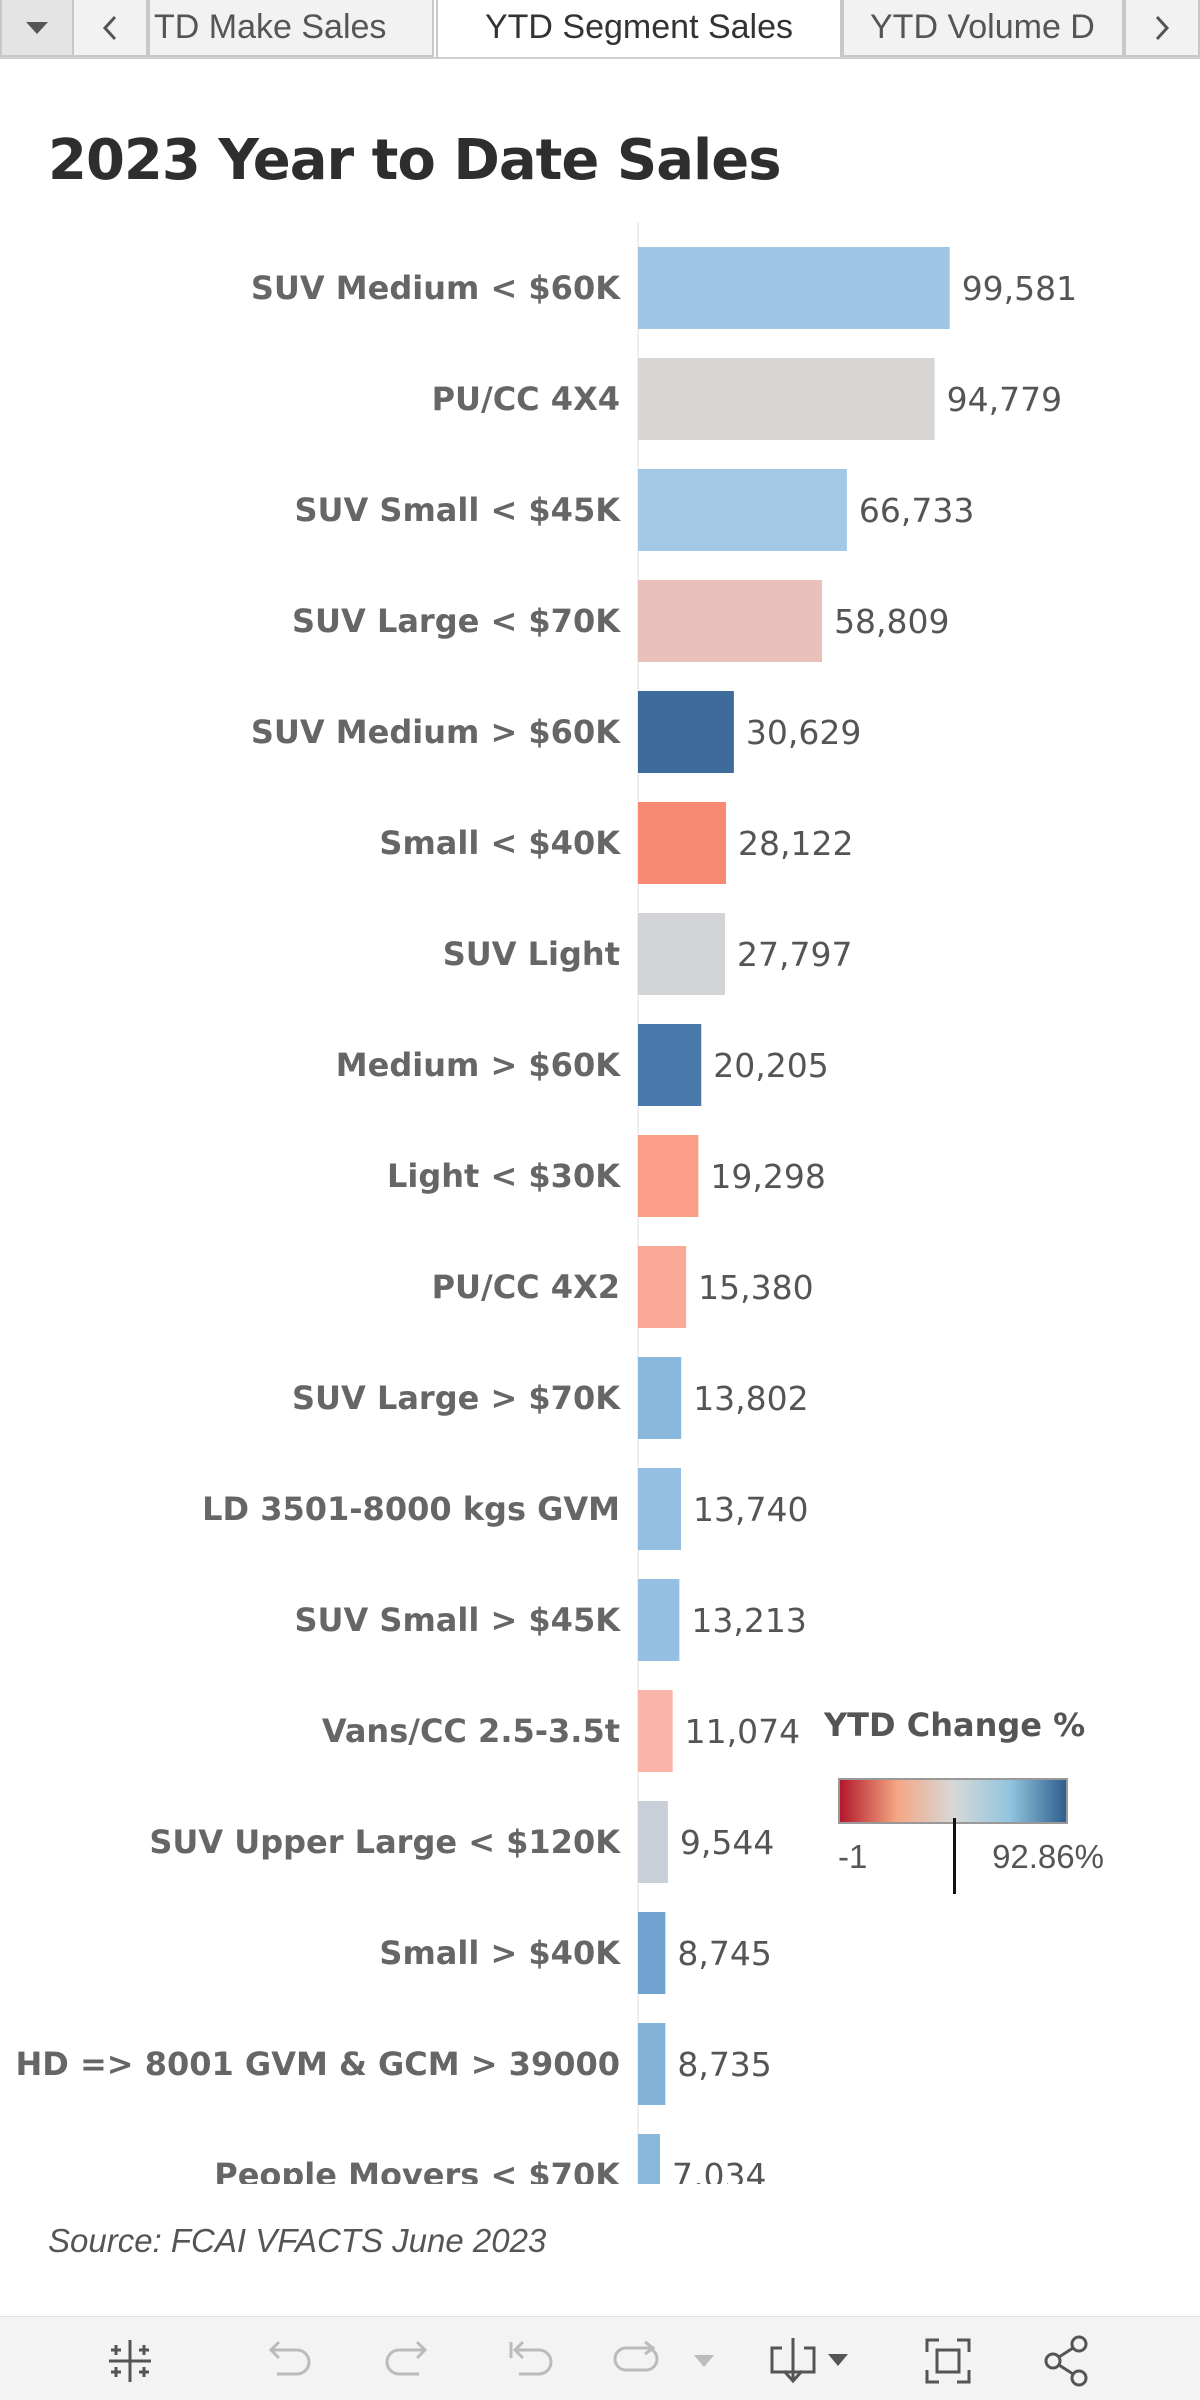 Image resolution: width=1200 pixels, height=2400 pixels. Describe the element at coordinates (526, 1287) in the screenshot. I see `category-label: PU/CC 4X2` at that location.